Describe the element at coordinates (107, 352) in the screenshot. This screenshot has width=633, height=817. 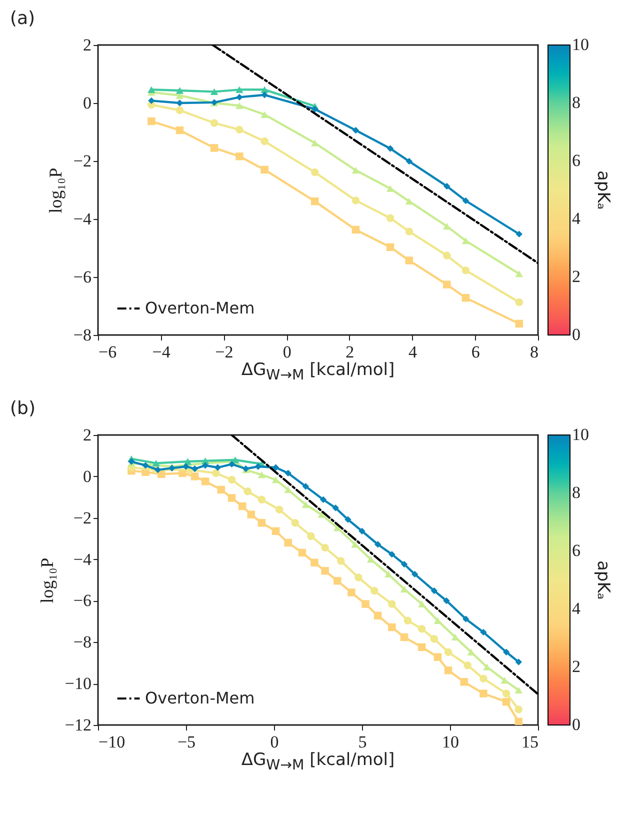
I see `x-tick-label: −6` at that location.